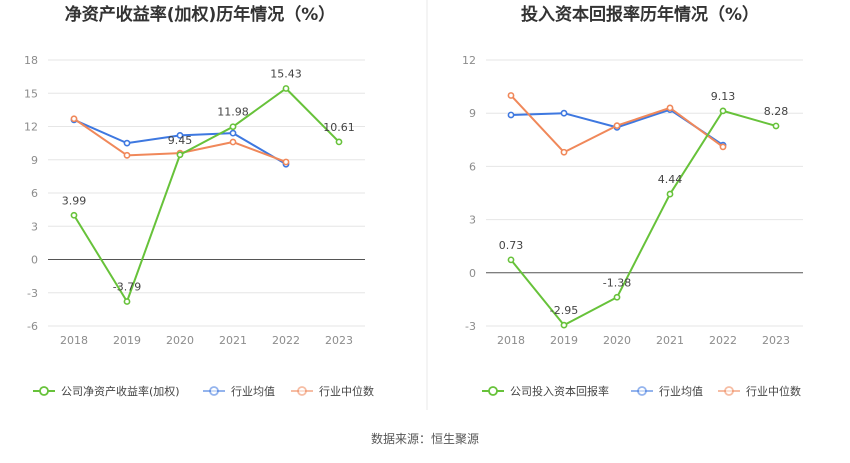 Image resolution: width=850 pixels, height=463 pixels. I want to click on data-label: -3.79, so click(127, 287).